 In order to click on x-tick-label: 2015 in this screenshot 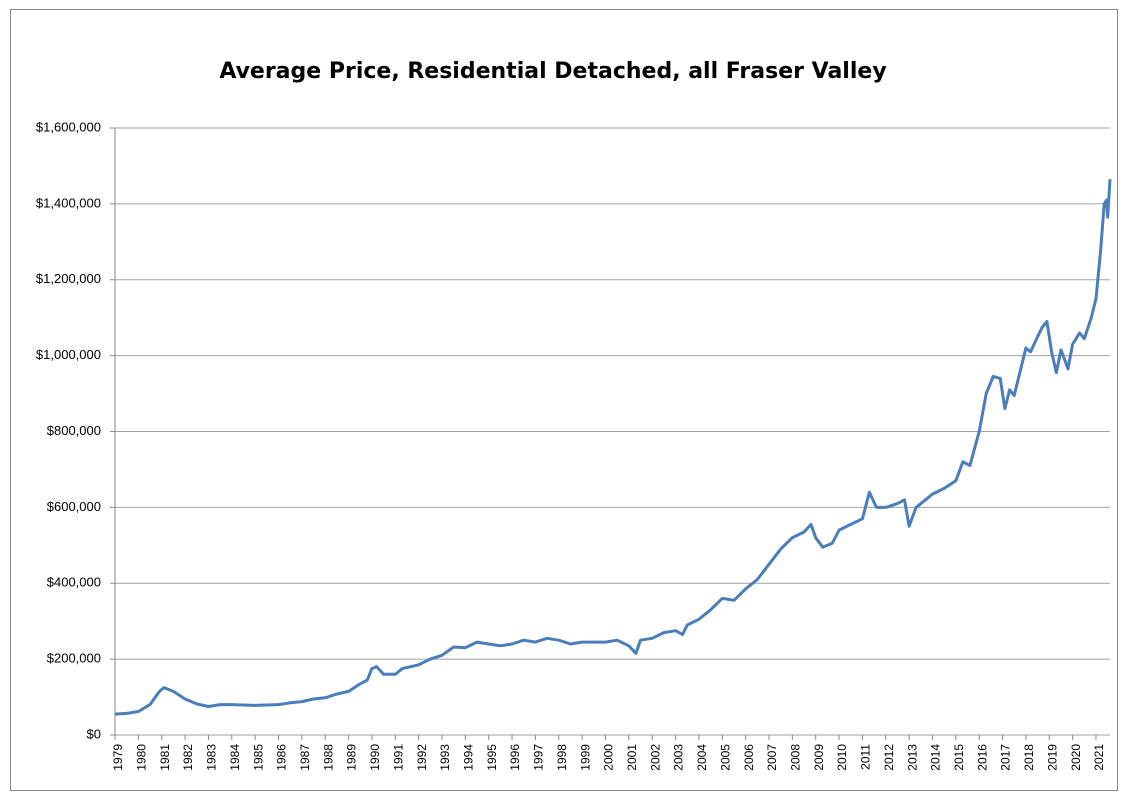, I will do `click(959, 757)`.